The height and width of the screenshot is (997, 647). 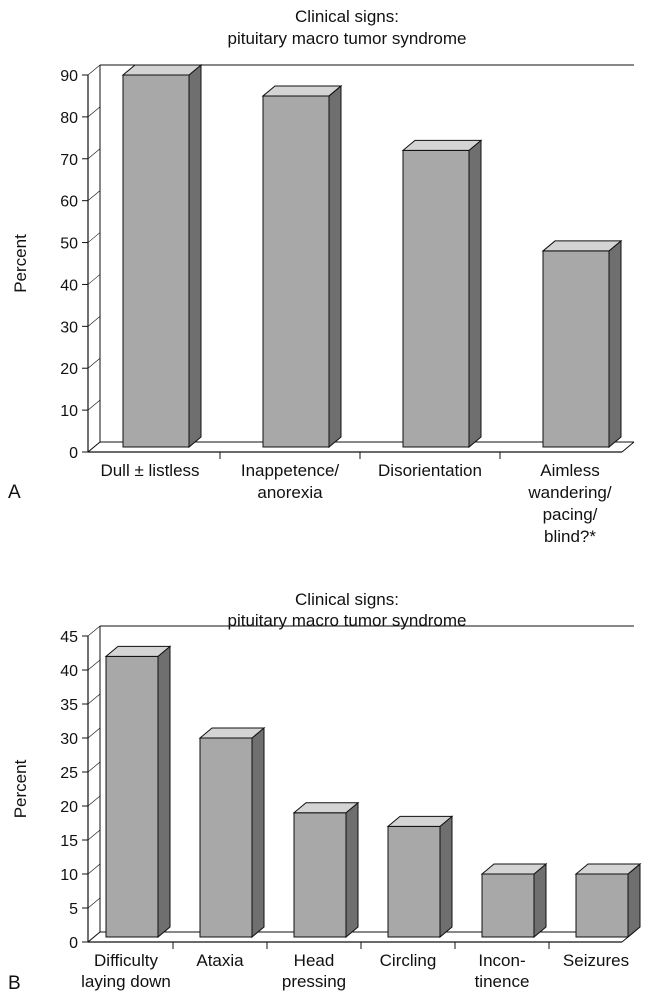 I want to click on x-tick-label: Dull ± listless, so click(x=149, y=470).